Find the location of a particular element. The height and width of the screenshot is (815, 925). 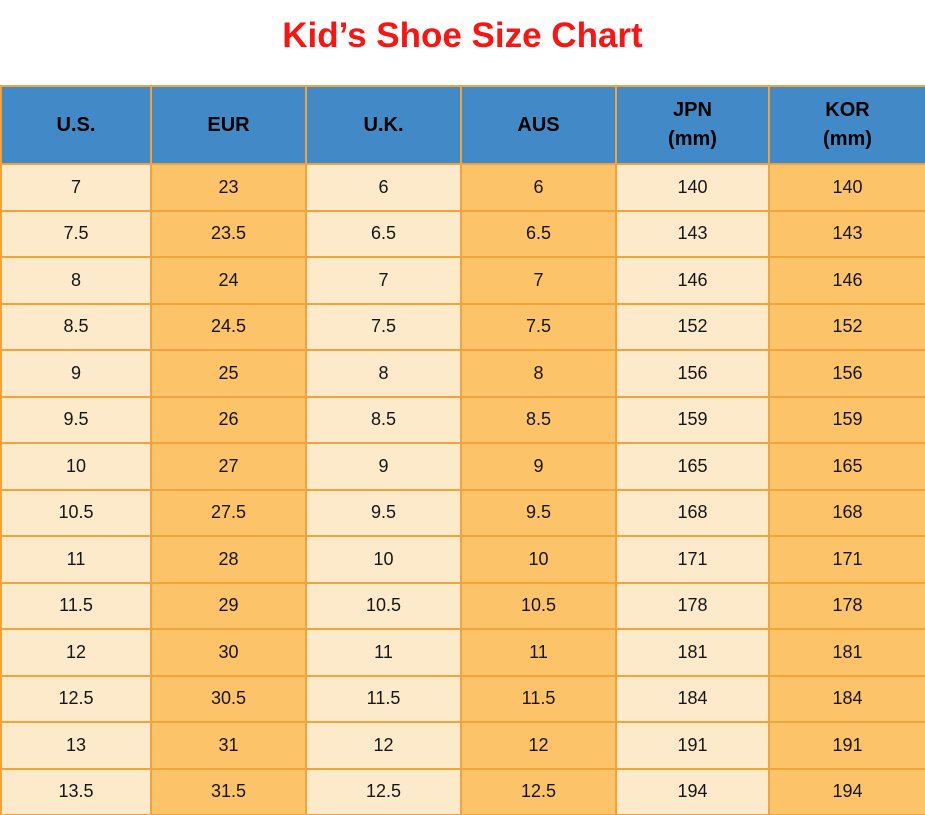

size-cell: 27 is located at coordinates (228, 466).